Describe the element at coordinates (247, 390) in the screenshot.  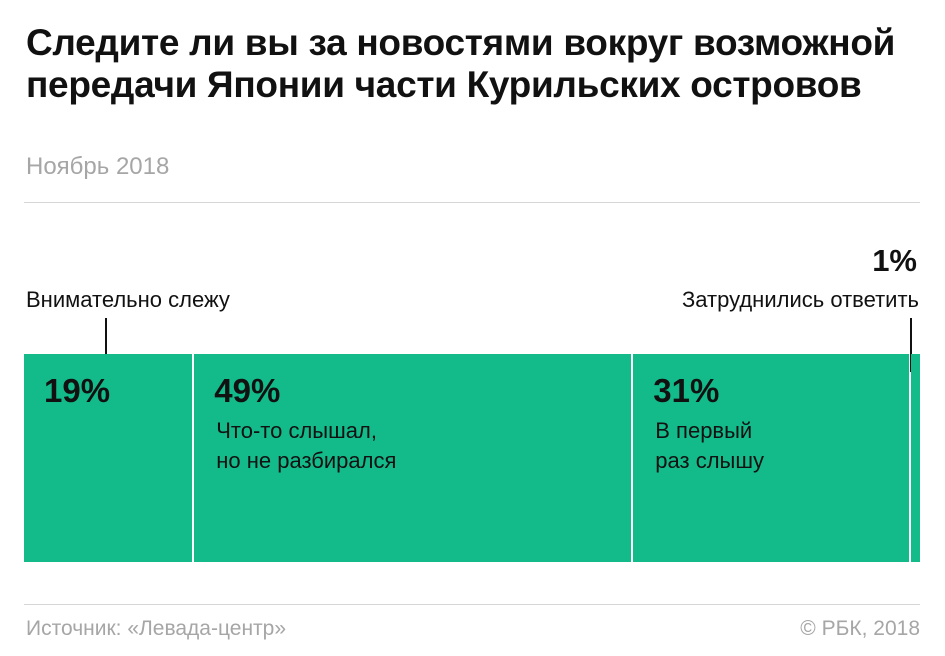
I see `value-label-heard-something: 49%` at that location.